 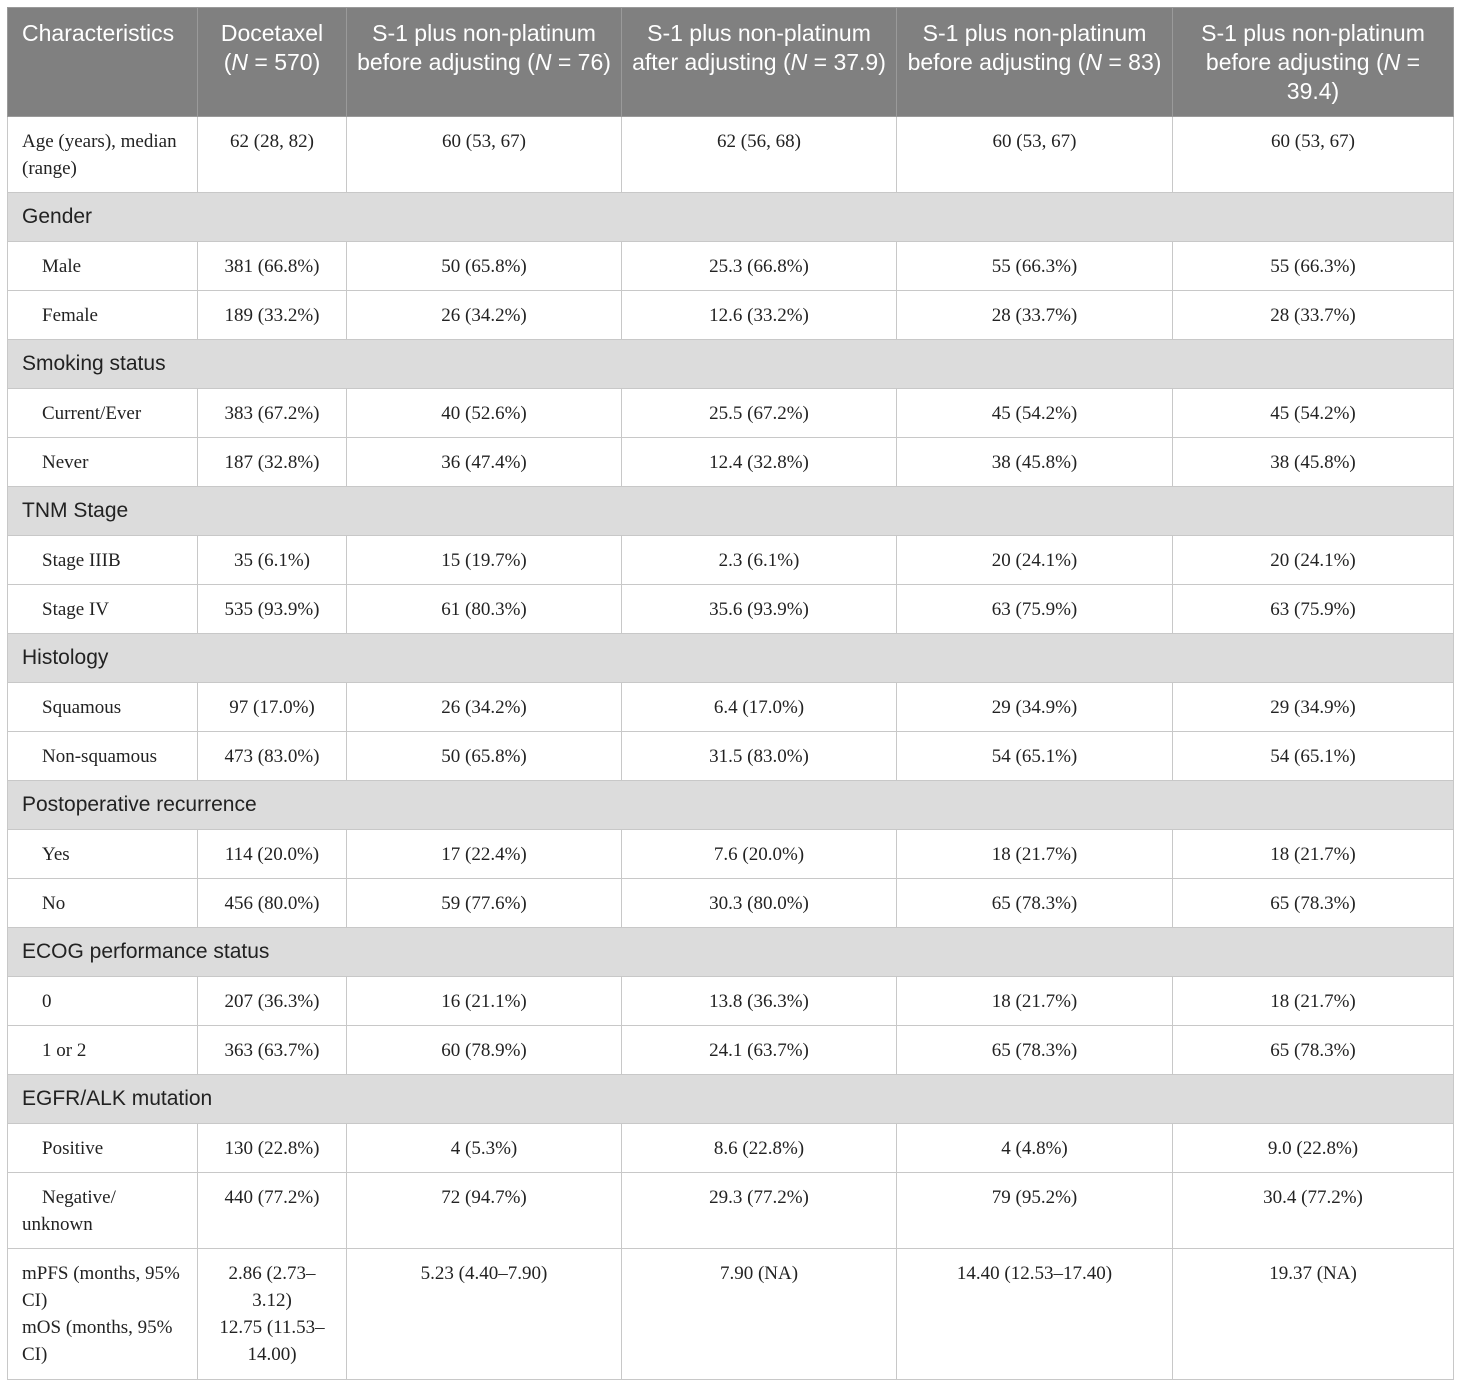 I want to click on group-title: TNM Stage, so click(x=730, y=511).